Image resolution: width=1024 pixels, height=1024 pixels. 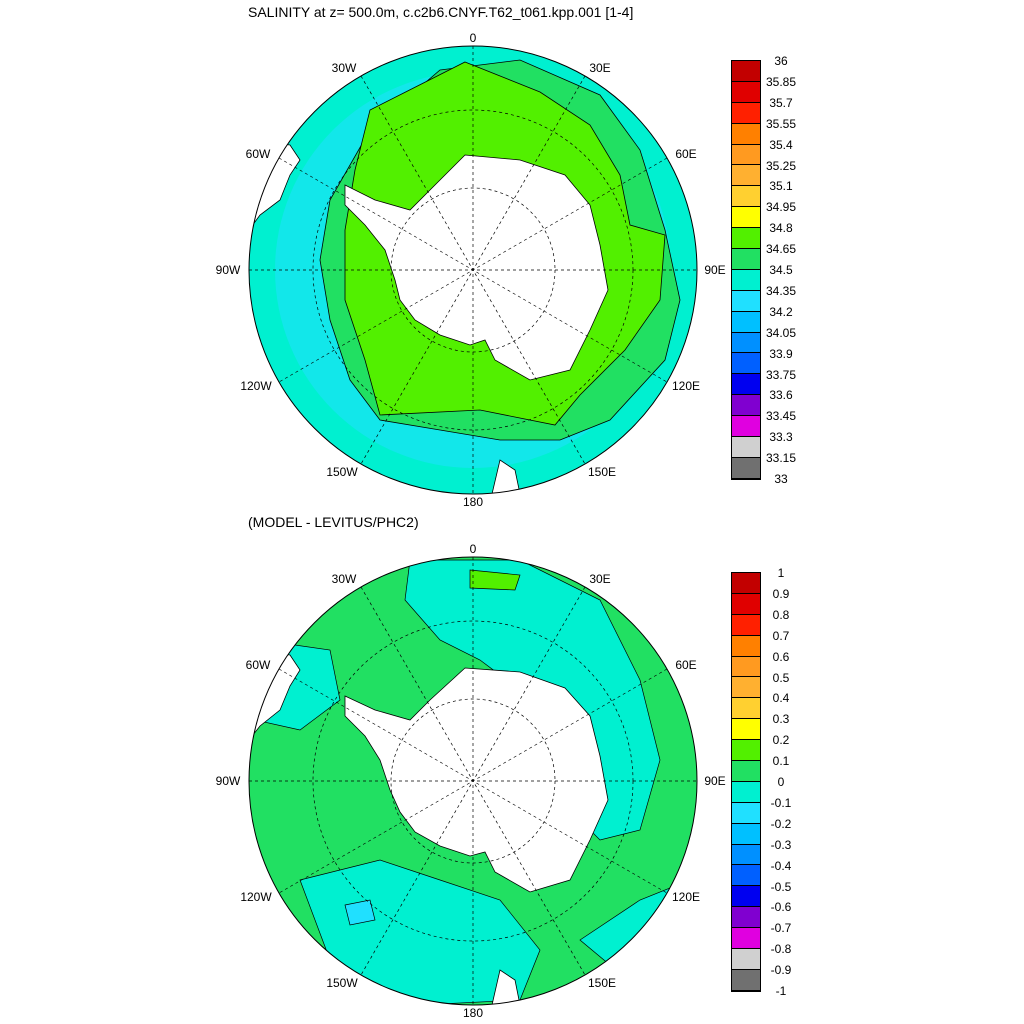 I want to click on top-colorbar-tick-label: 34.2, so click(x=781, y=311).